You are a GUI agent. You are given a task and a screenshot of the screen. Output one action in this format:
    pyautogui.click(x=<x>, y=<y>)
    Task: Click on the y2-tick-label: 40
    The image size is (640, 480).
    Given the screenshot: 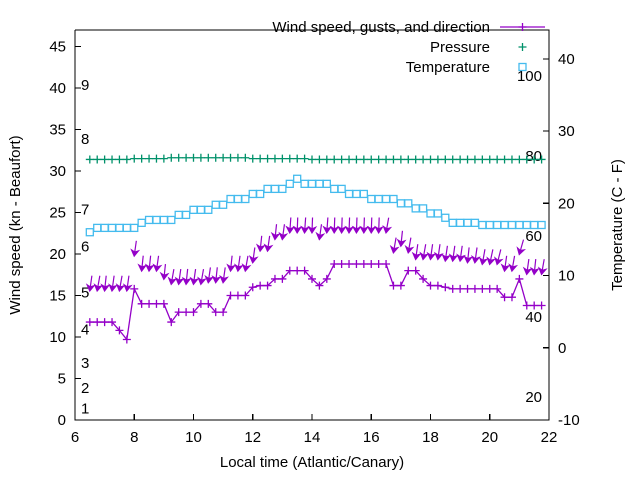 What is the action you would take?
    pyautogui.click(x=566, y=59)
    